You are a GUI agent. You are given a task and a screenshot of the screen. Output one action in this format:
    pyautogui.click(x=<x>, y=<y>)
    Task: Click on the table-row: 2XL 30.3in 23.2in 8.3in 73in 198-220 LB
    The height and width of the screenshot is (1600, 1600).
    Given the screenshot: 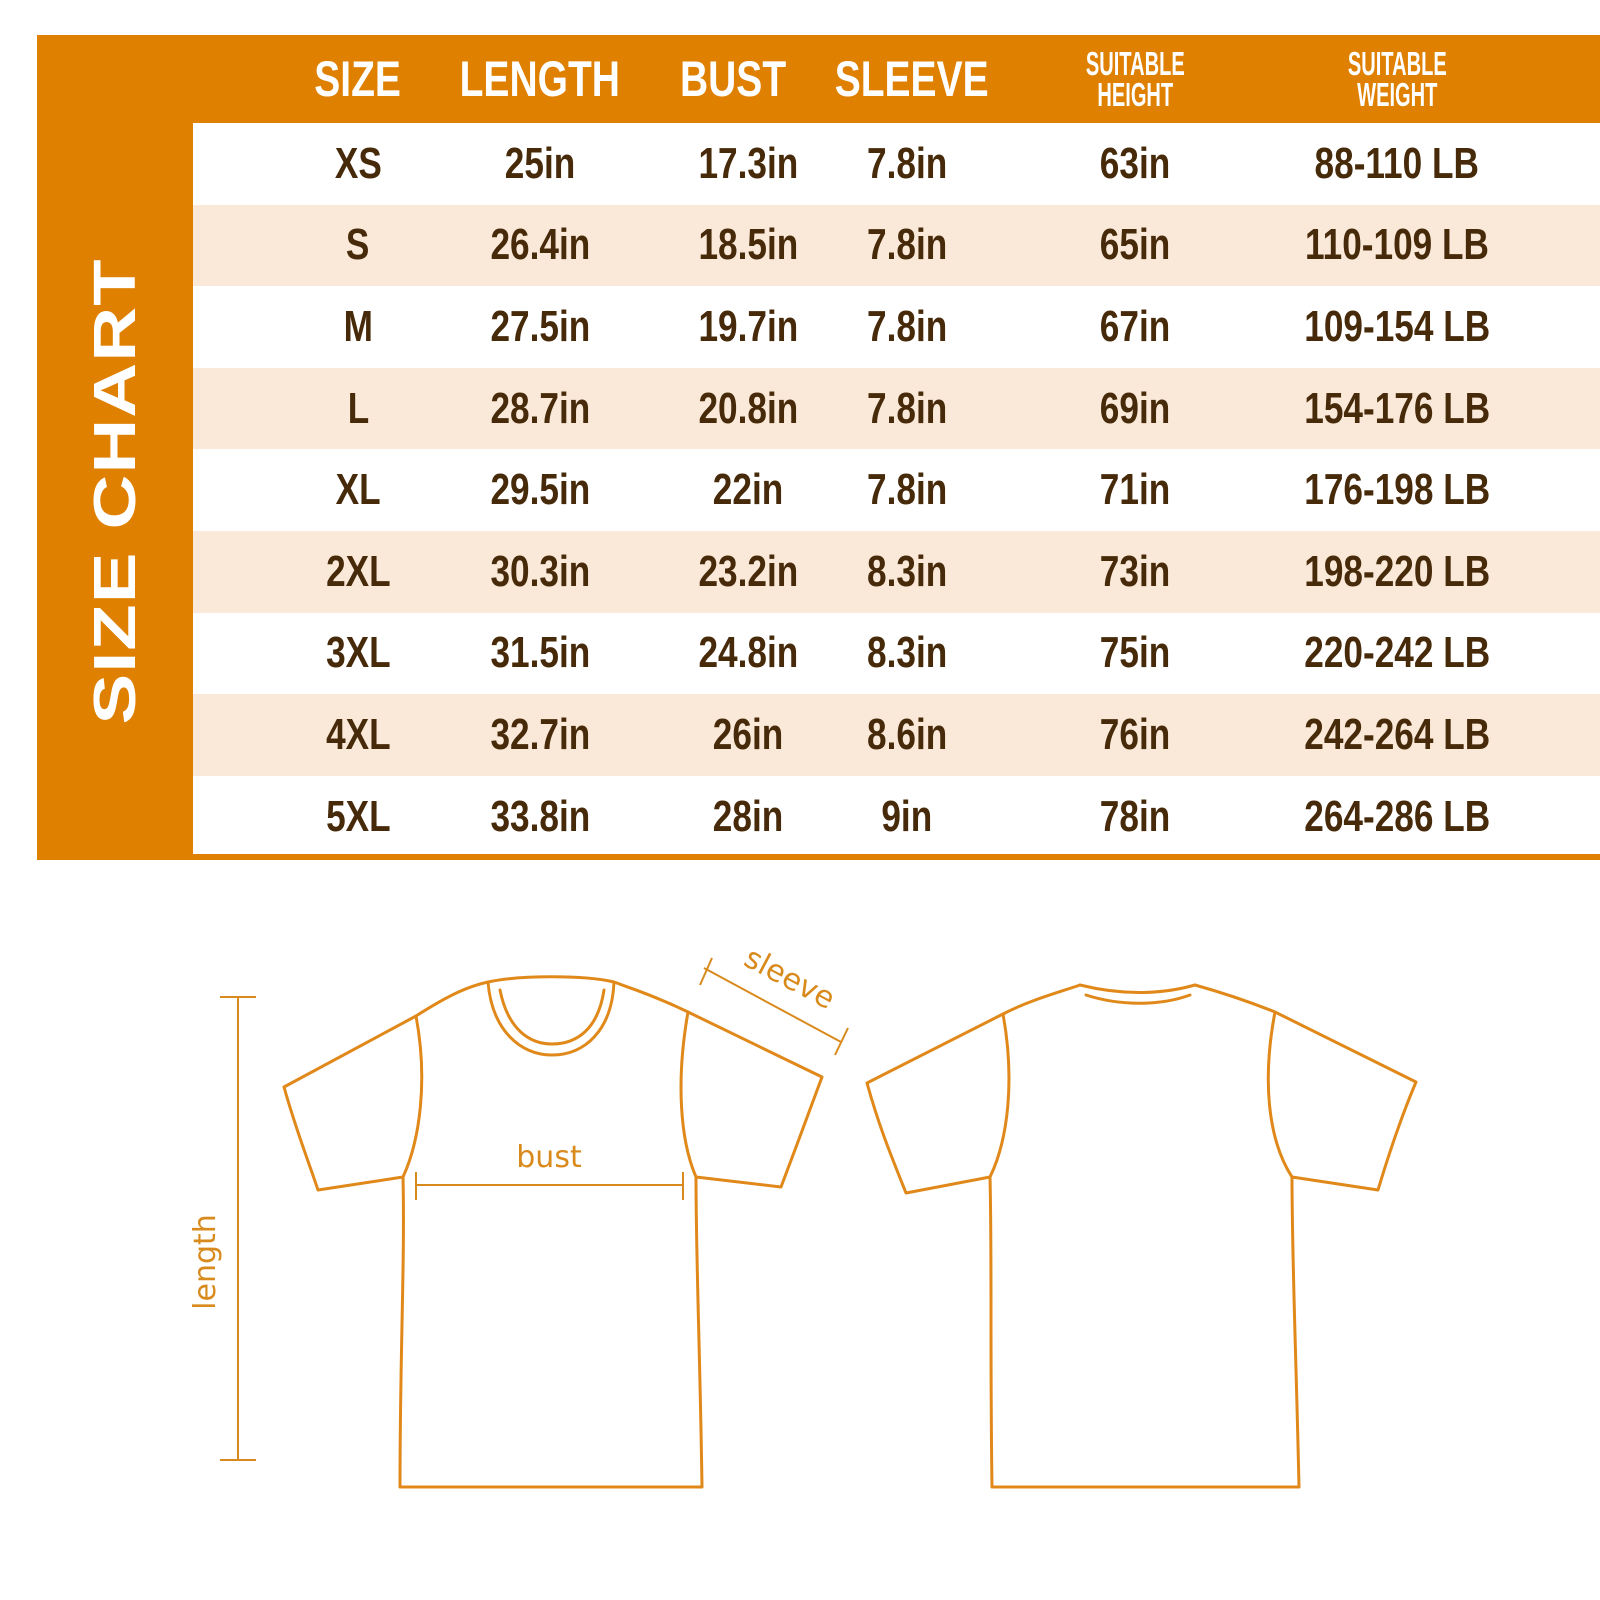 What is the action you would take?
    pyautogui.click(x=896, y=571)
    